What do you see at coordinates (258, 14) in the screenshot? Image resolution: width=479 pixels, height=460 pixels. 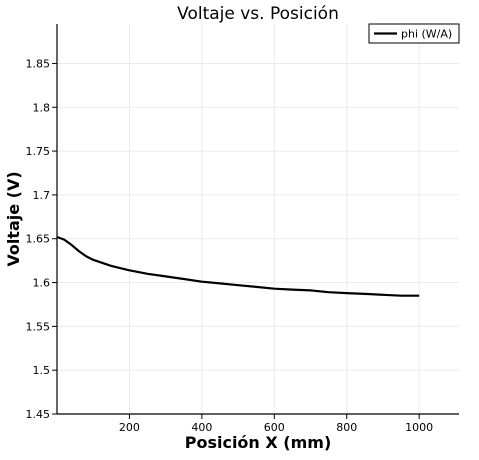 I see `chart-title: Voltaje vs. Posición` at bounding box center [258, 14].